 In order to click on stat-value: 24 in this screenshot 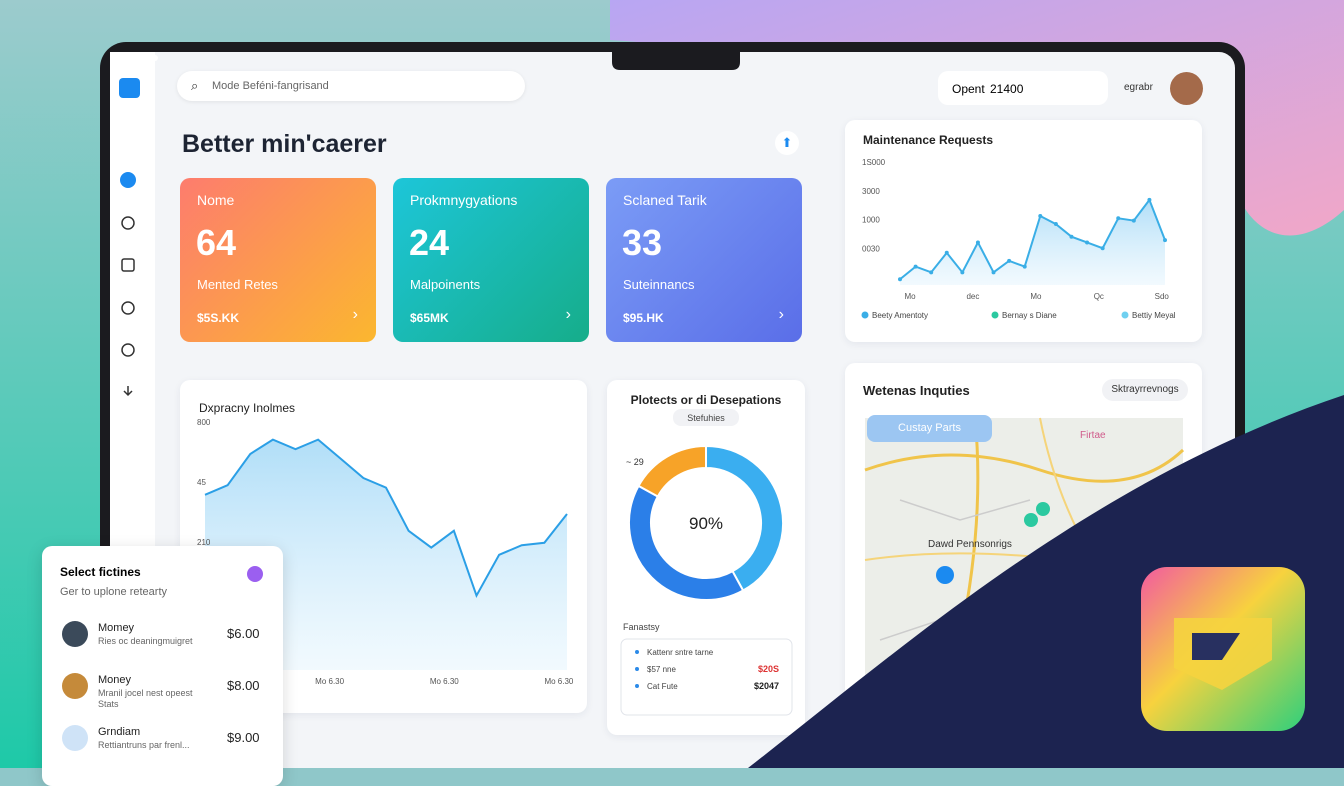, I will do `click(429, 242)`.